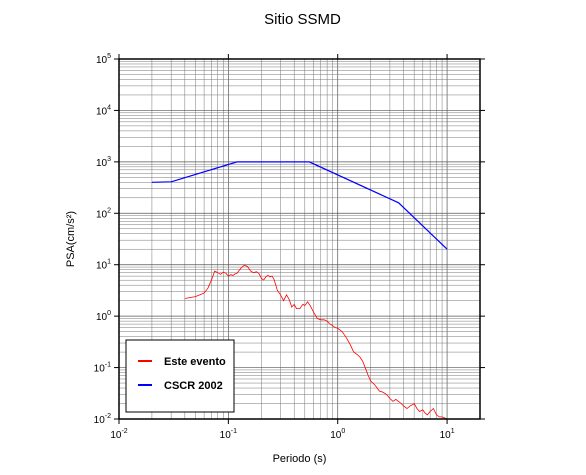  What do you see at coordinates (71, 239) in the screenshot?
I see `y-axis-label: PSA(cm/s²)` at bounding box center [71, 239].